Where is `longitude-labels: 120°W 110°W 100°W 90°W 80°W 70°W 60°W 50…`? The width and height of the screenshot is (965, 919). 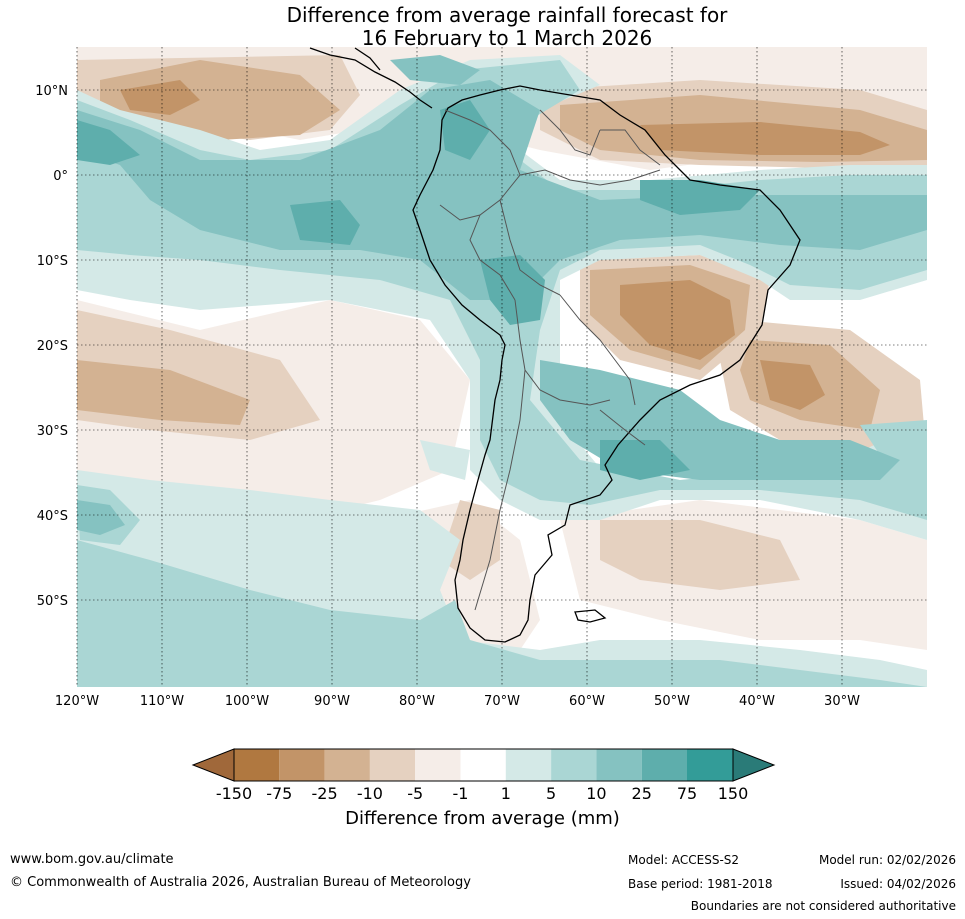 longitude-labels: 120°W 110°W 100°W 90°W 80°W 70°W 60°W 50… is located at coordinates (457, 701).